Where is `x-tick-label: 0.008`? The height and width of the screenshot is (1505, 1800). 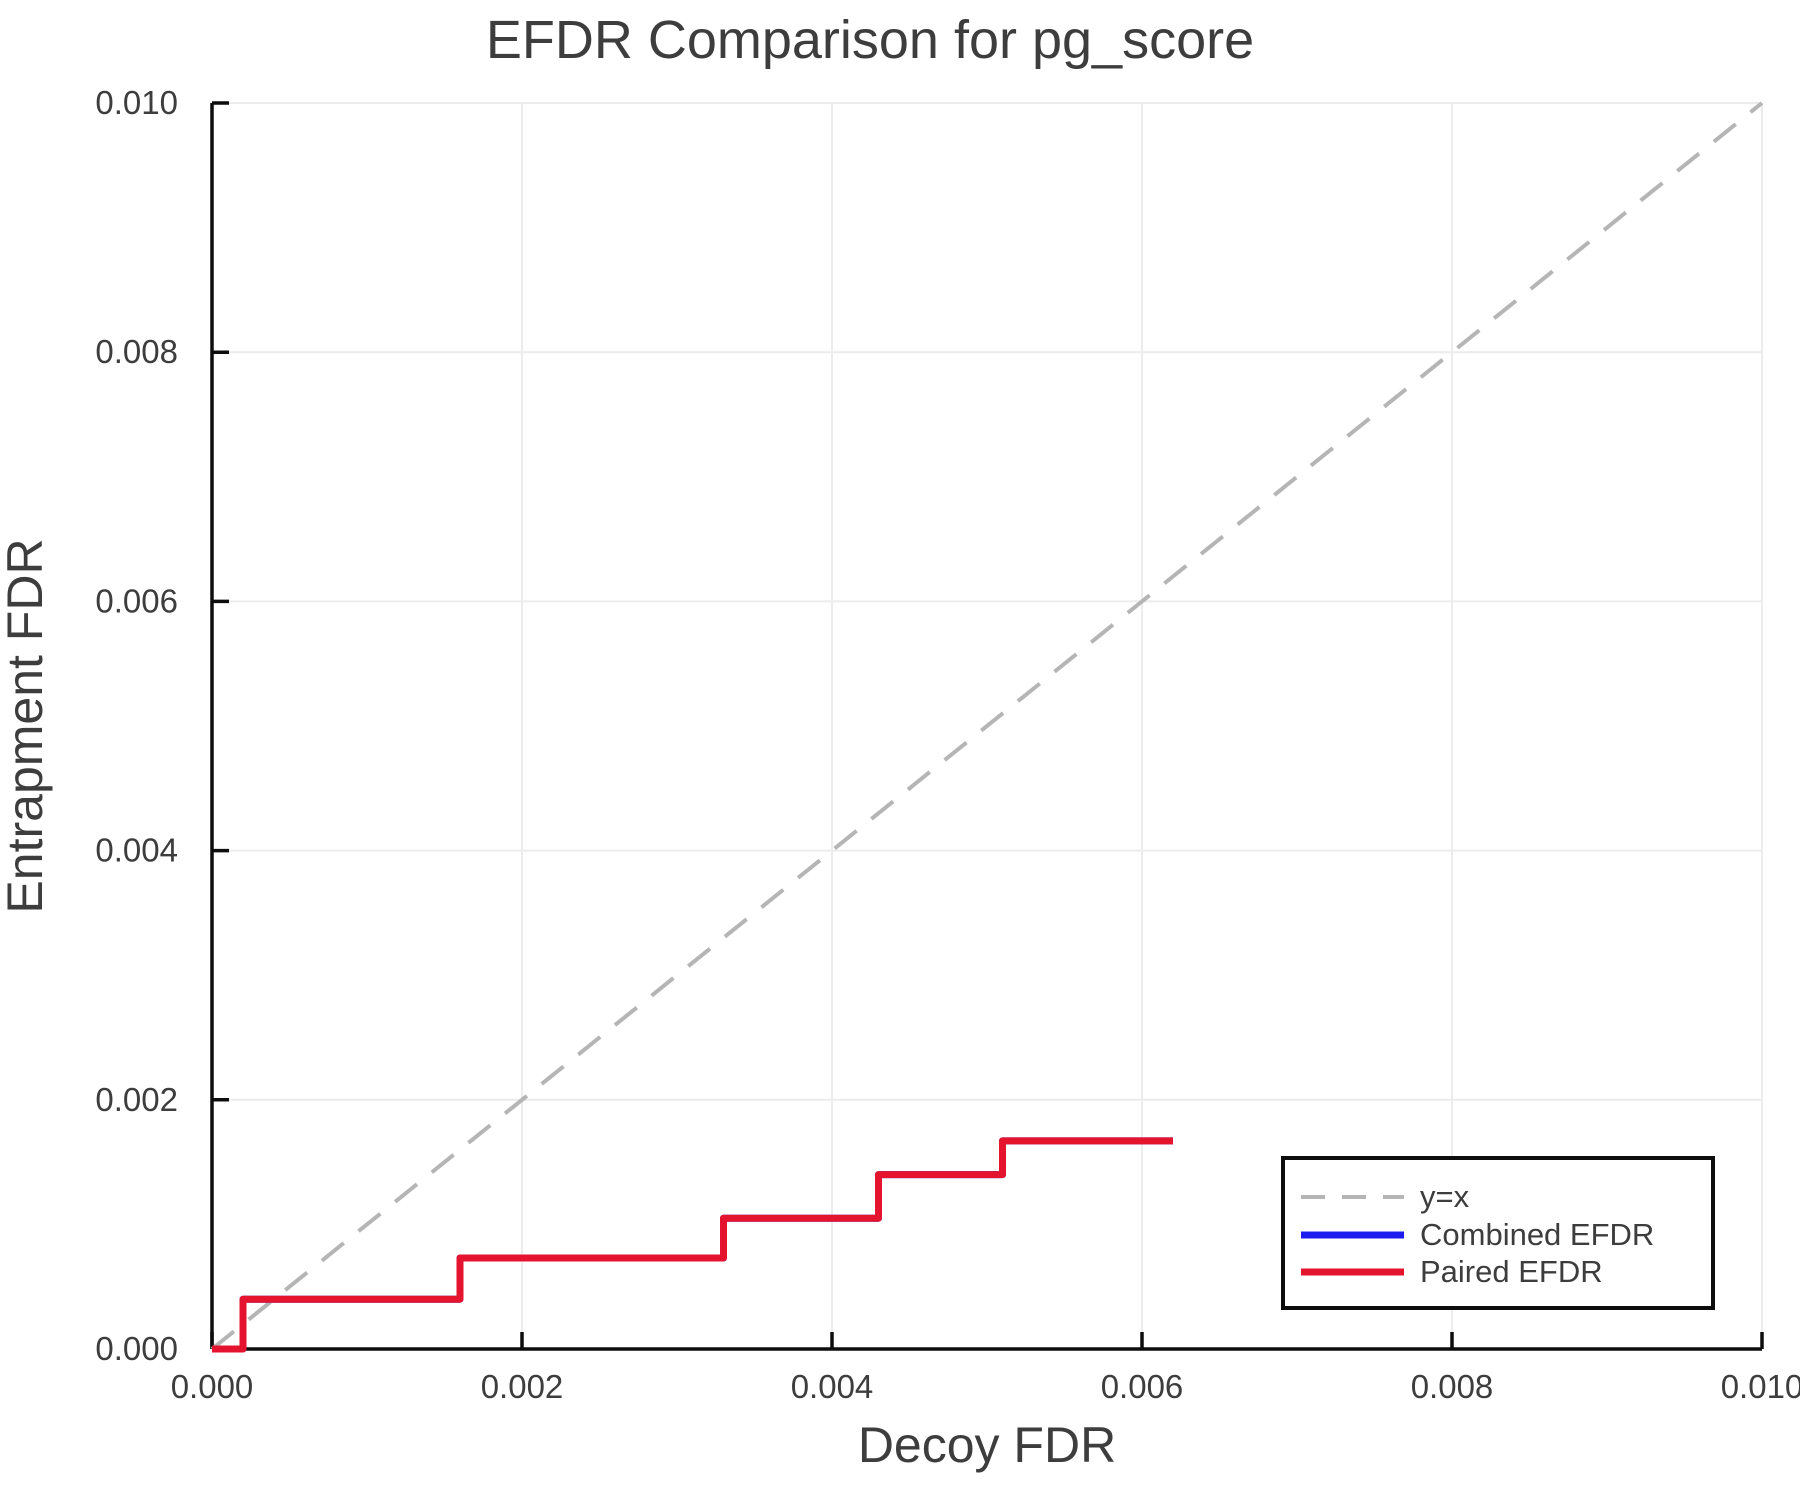 x-tick-label: 0.008 is located at coordinates (1452, 1386).